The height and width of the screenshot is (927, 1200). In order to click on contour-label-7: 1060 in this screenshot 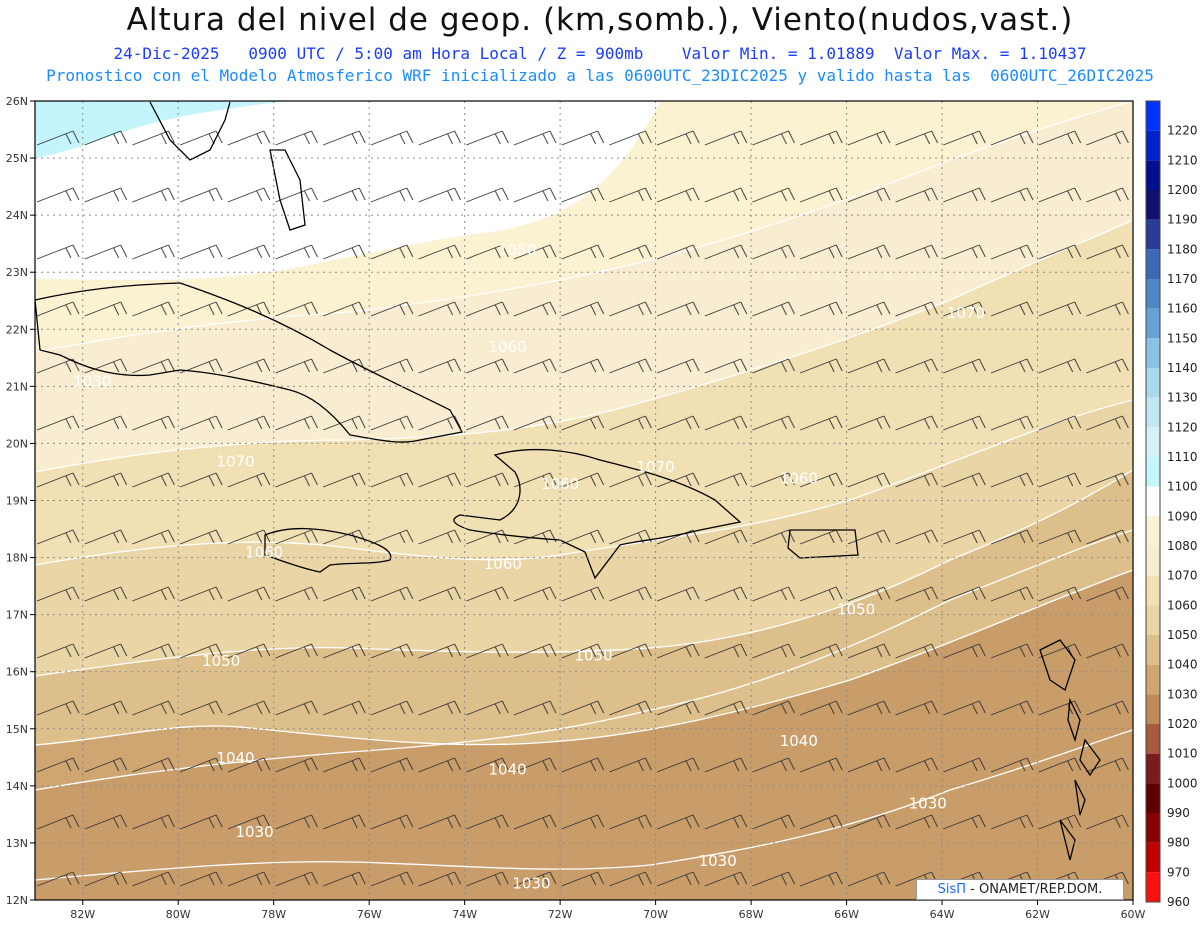, I will do `click(264, 553)`.